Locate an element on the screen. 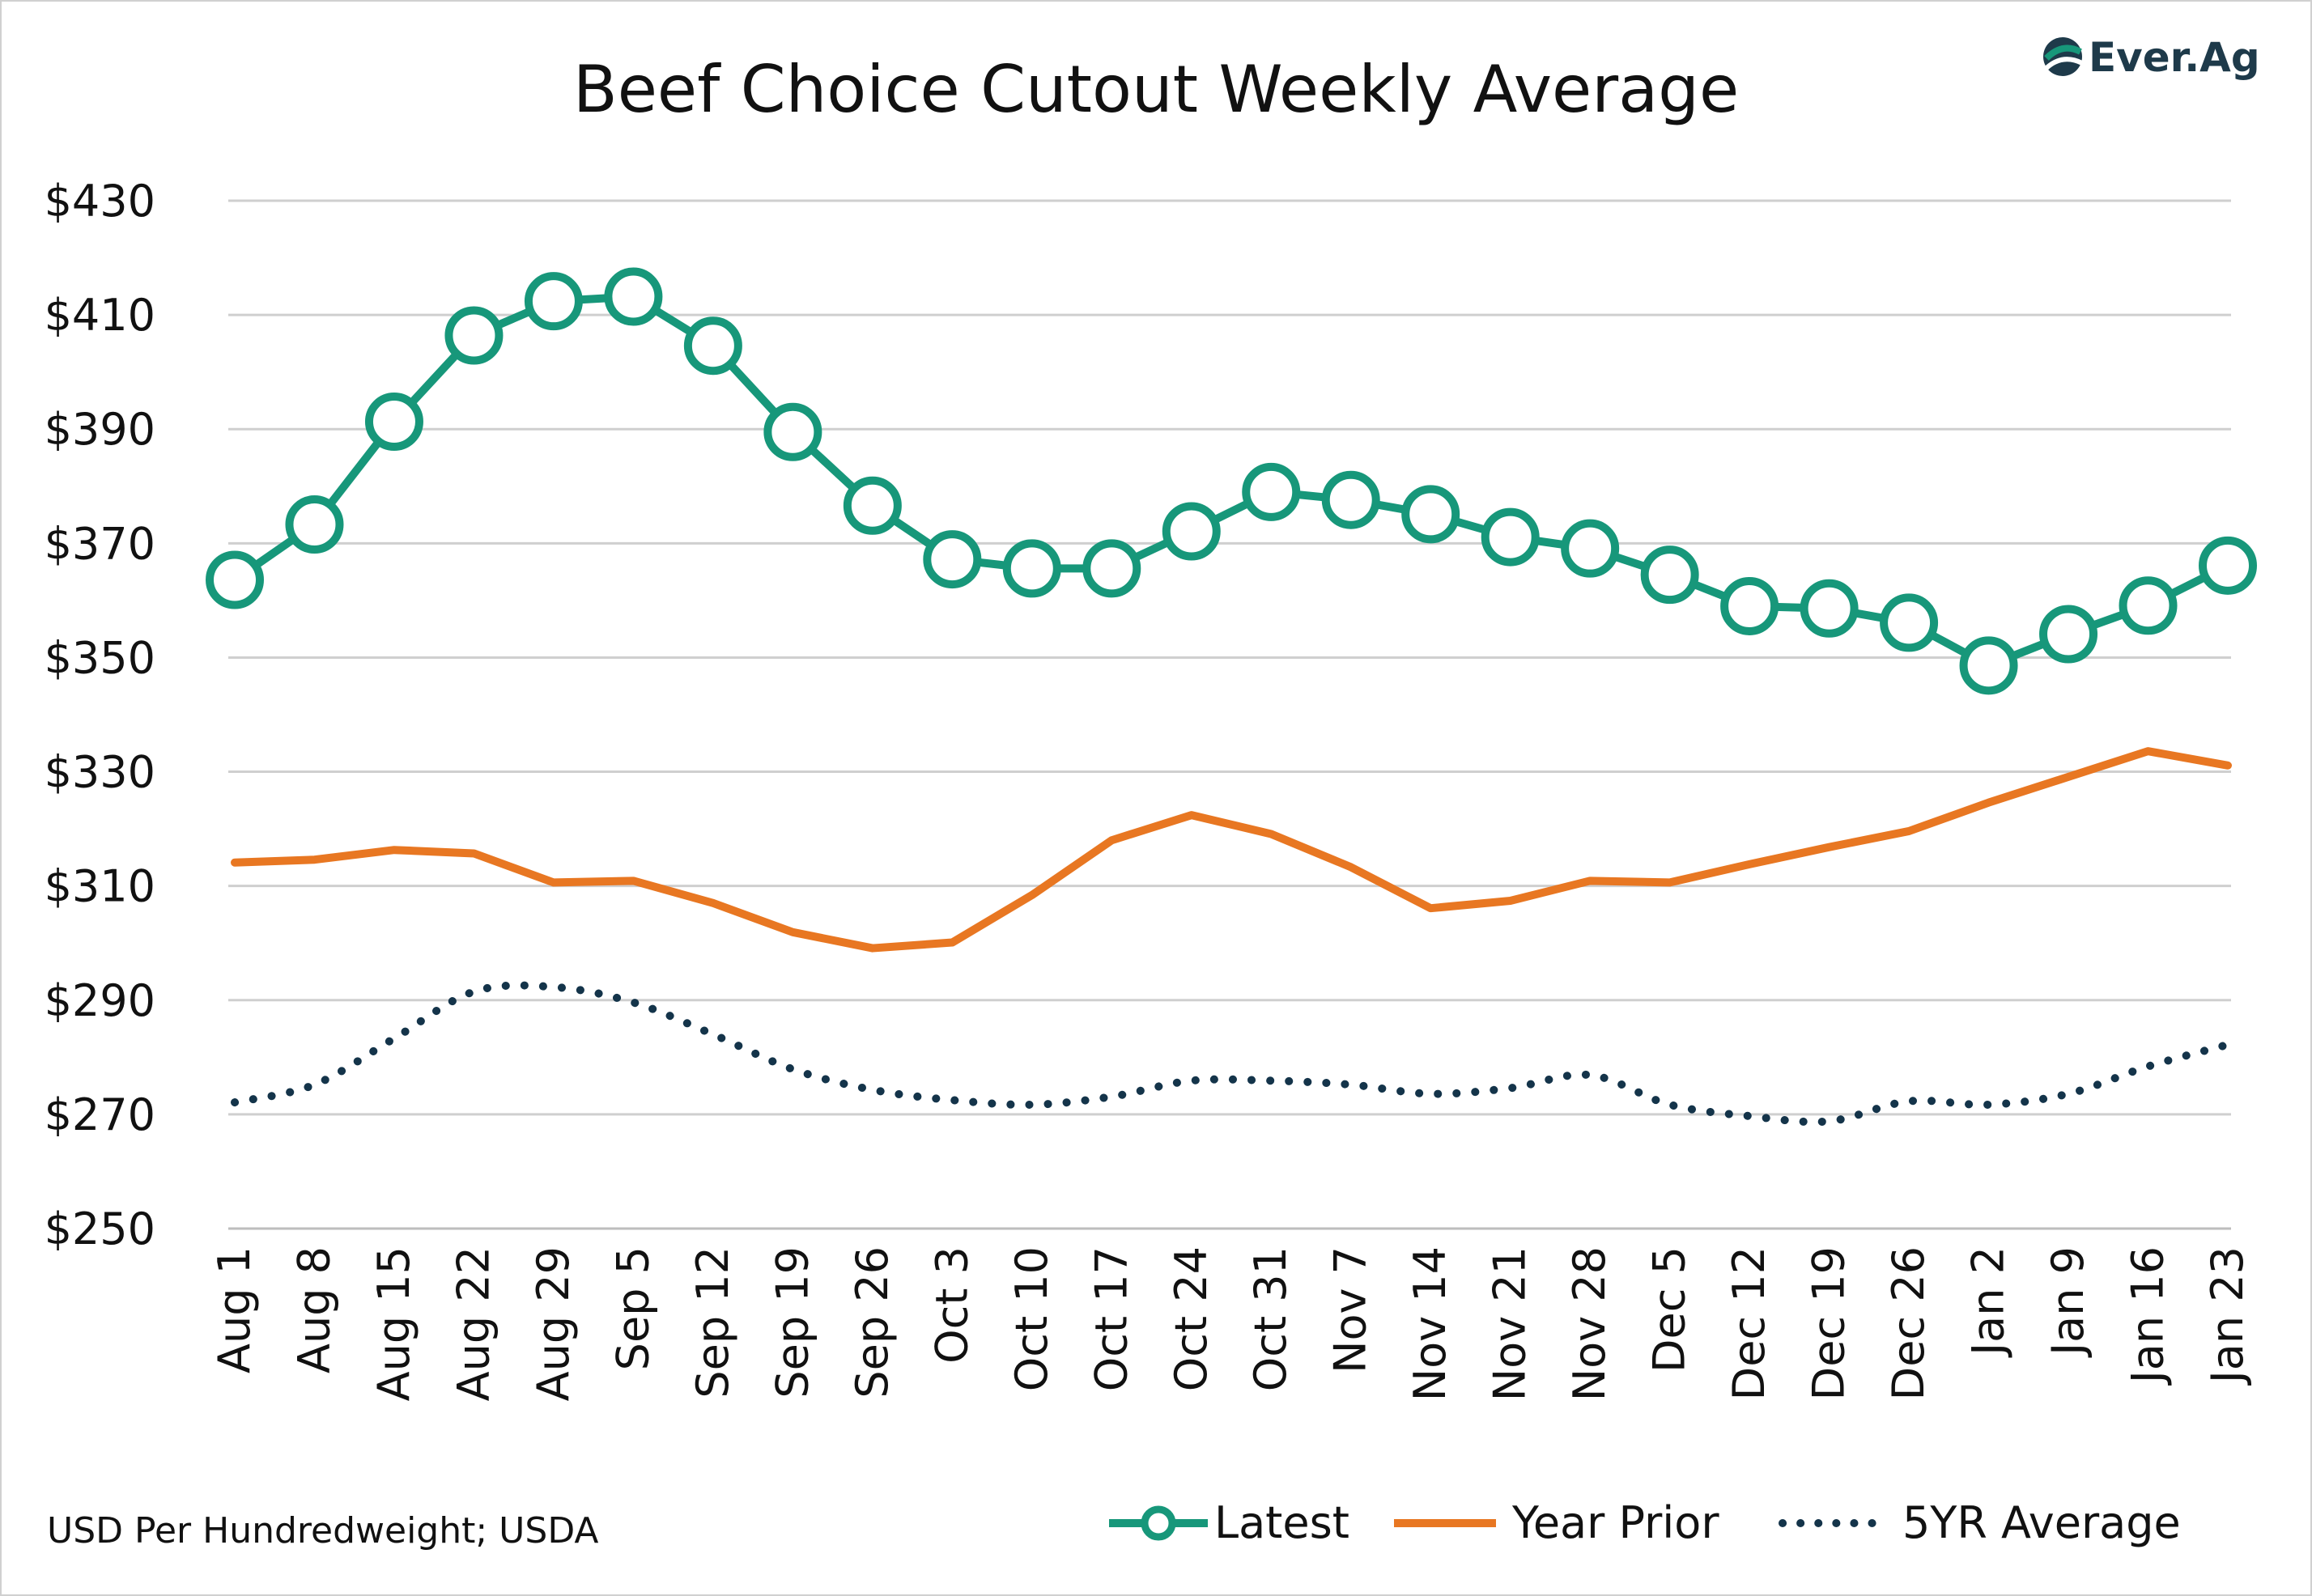 The image size is (2312, 1596). x-tick-label: Sep 5 is located at coordinates (632, 1308).